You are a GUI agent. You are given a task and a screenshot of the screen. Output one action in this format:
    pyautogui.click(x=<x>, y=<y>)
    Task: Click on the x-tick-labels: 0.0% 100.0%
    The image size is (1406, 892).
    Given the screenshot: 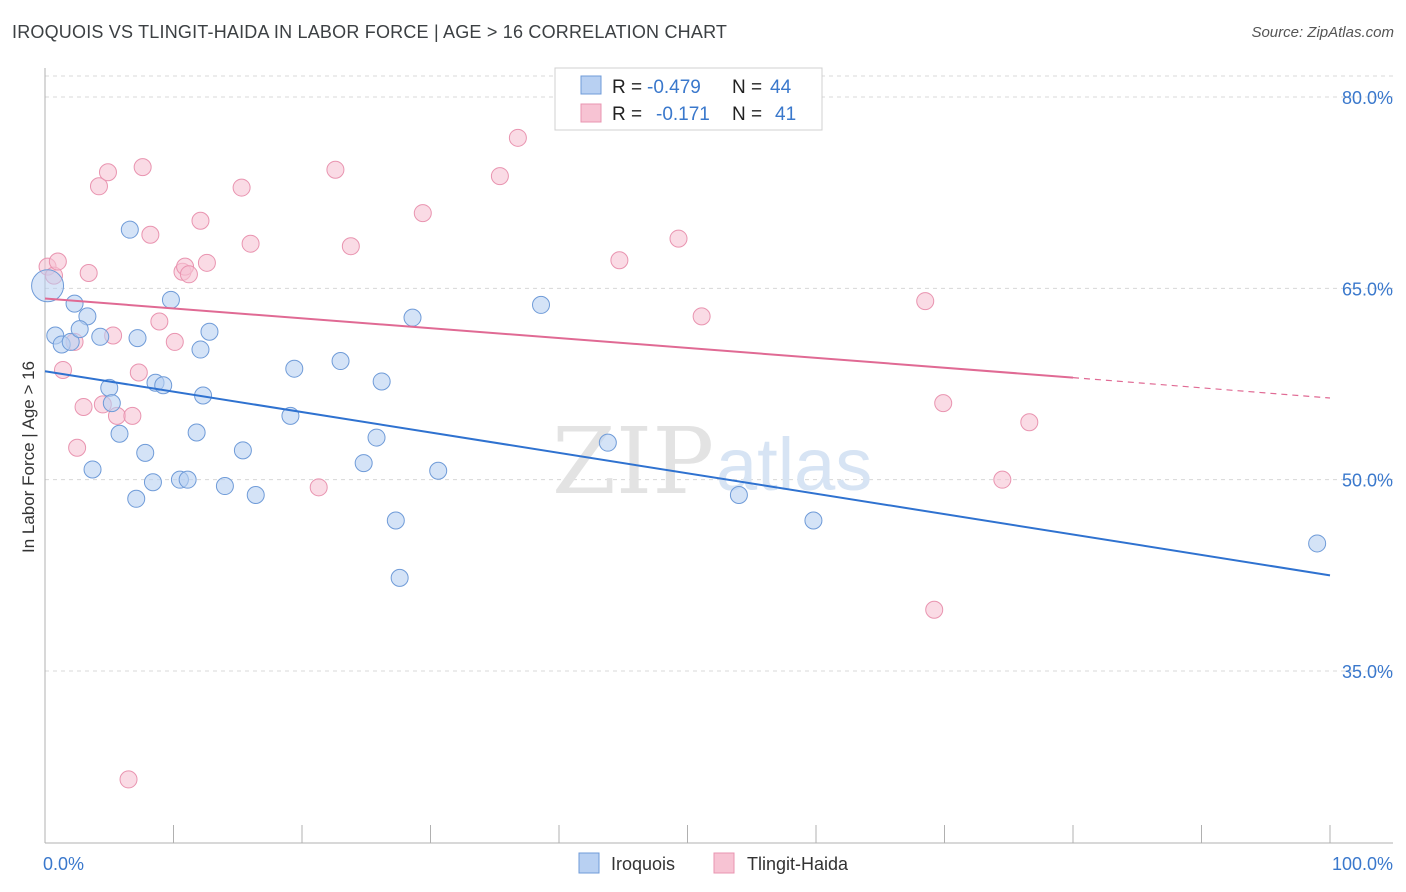 What is the action you would take?
    pyautogui.click(x=718, y=864)
    